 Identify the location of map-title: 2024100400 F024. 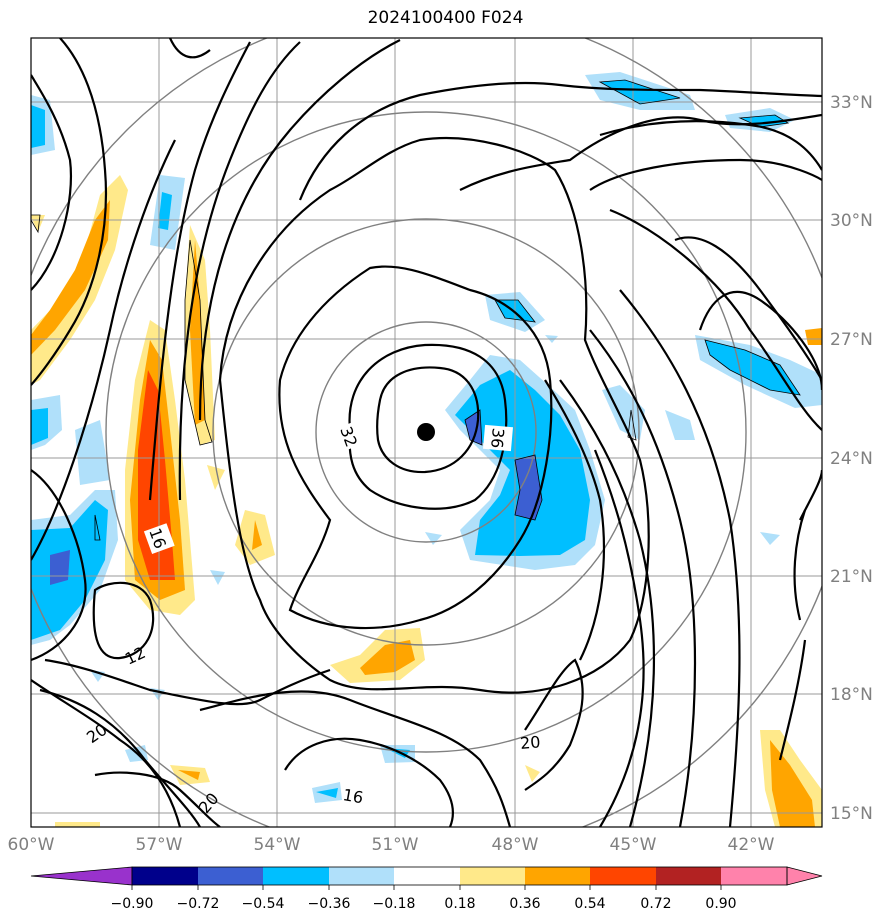
(445, 18).